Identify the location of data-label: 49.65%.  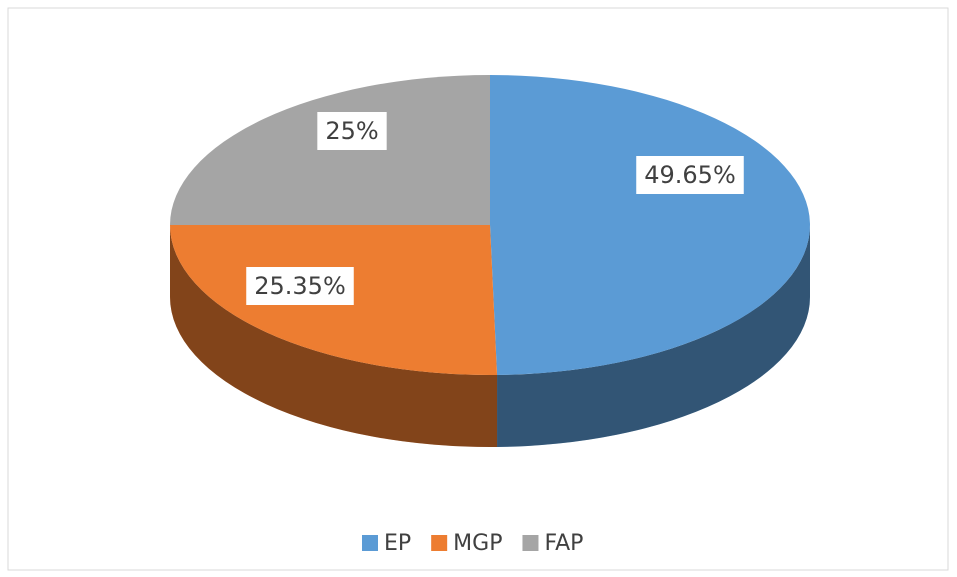
(690, 175).